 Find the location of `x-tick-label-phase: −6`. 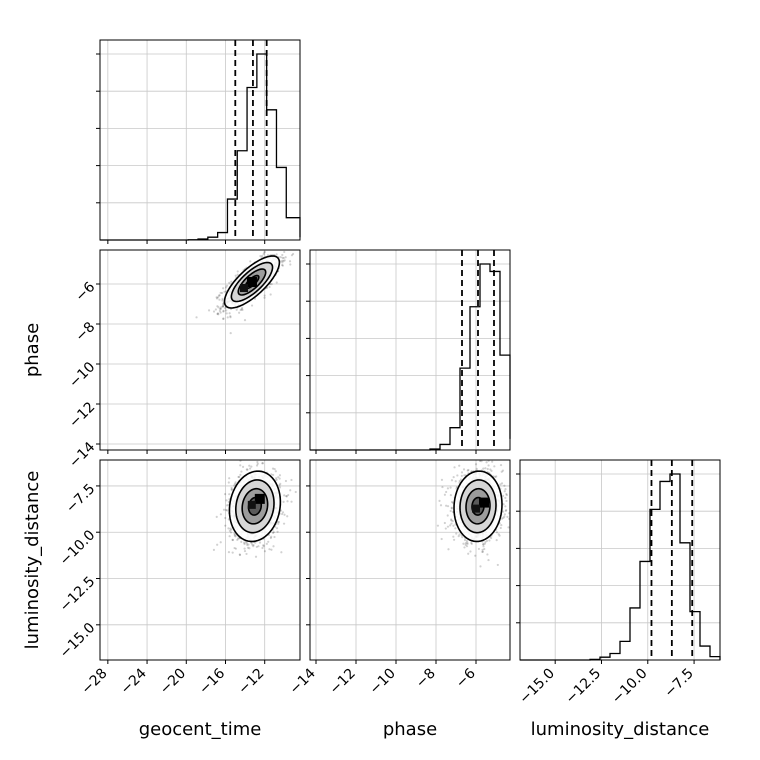

x-tick-label-phase: −6 is located at coordinates (466, 678).